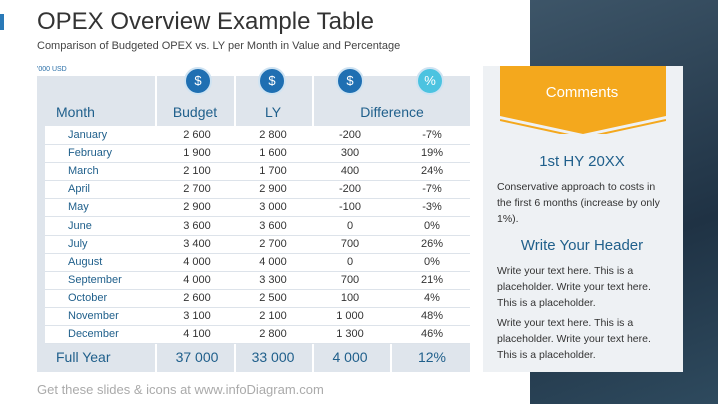 The height and width of the screenshot is (404, 718). I want to click on table-cell: 19%, so click(432, 153).